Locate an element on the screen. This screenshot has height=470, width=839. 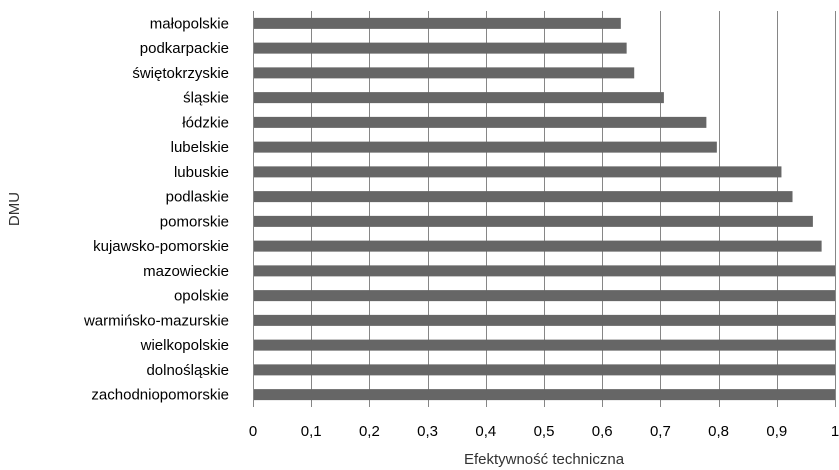
category-label: małopolskie is located at coordinates (189, 23).